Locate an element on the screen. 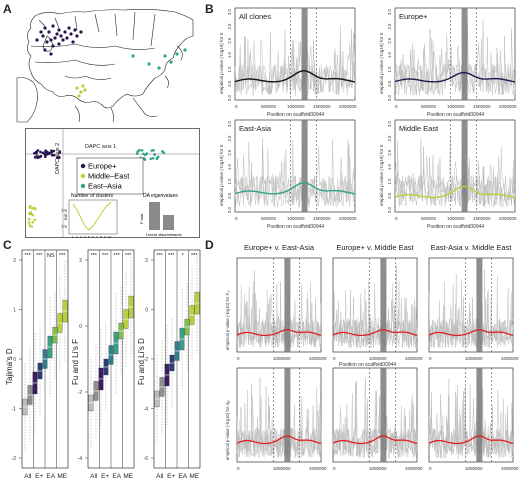  inset-bic-ylabel: BIC is located at coordinates (65, 216).